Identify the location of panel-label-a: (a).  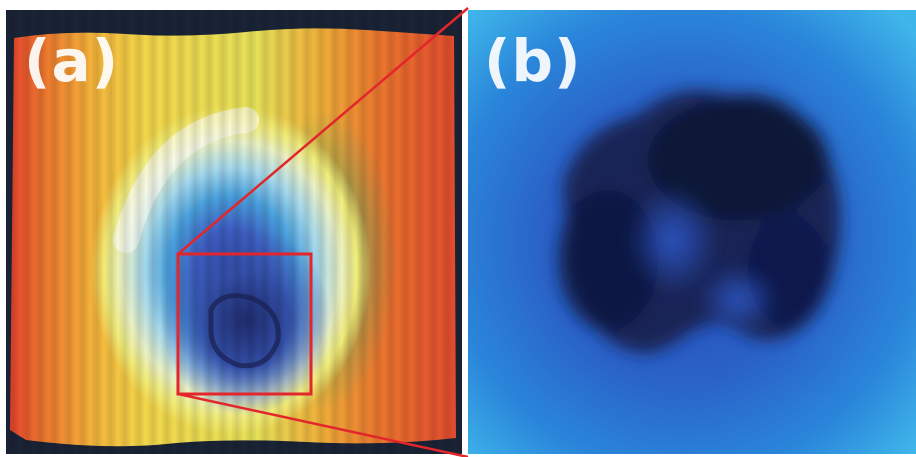
(72, 61).